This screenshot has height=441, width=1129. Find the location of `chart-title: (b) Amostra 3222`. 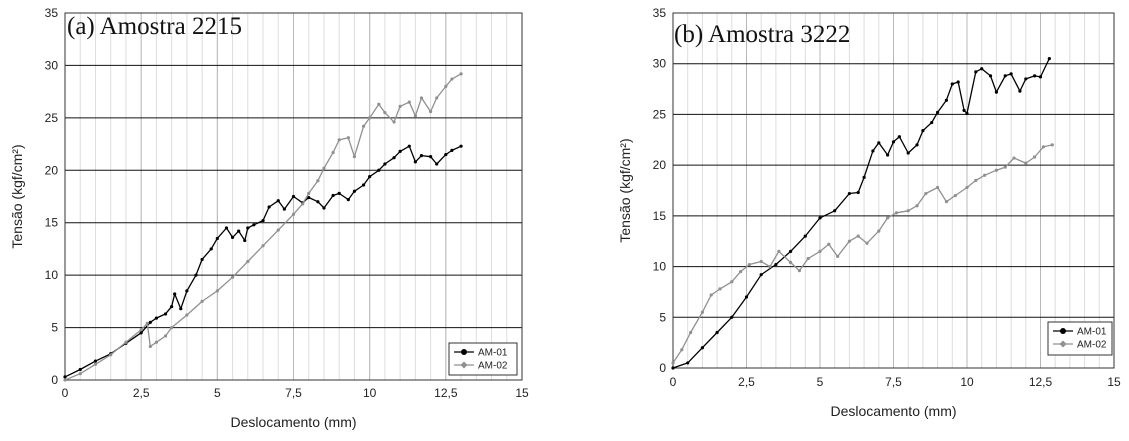

chart-title: (b) Amostra 3222 is located at coordinates (762, 34).